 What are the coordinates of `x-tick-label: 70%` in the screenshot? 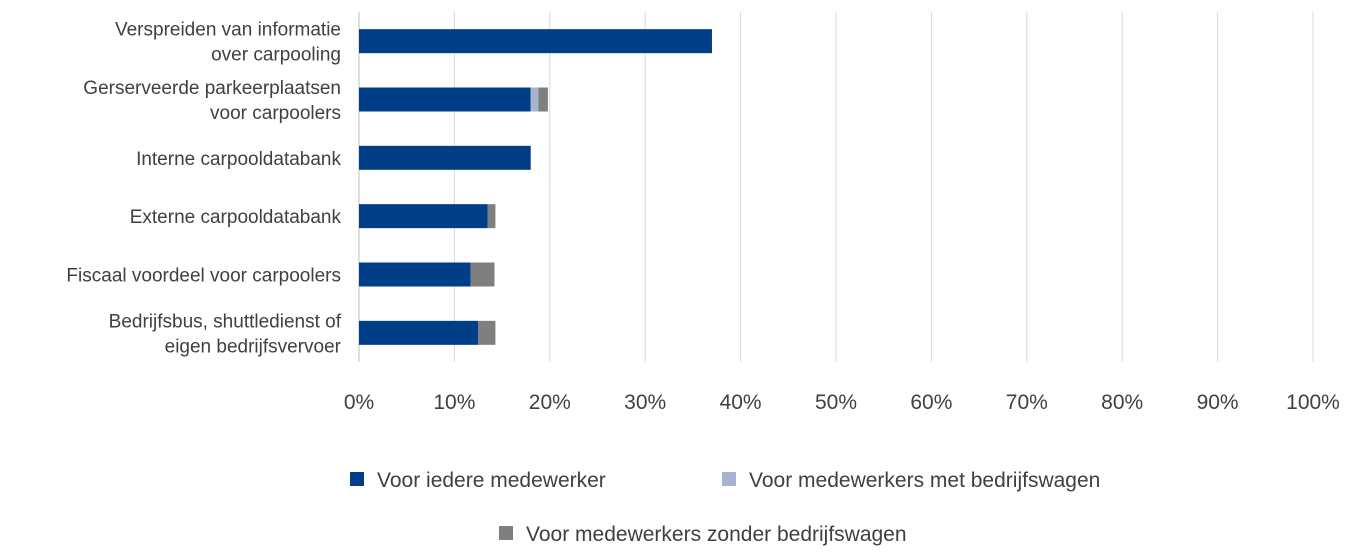 It's located at (1027, 402).